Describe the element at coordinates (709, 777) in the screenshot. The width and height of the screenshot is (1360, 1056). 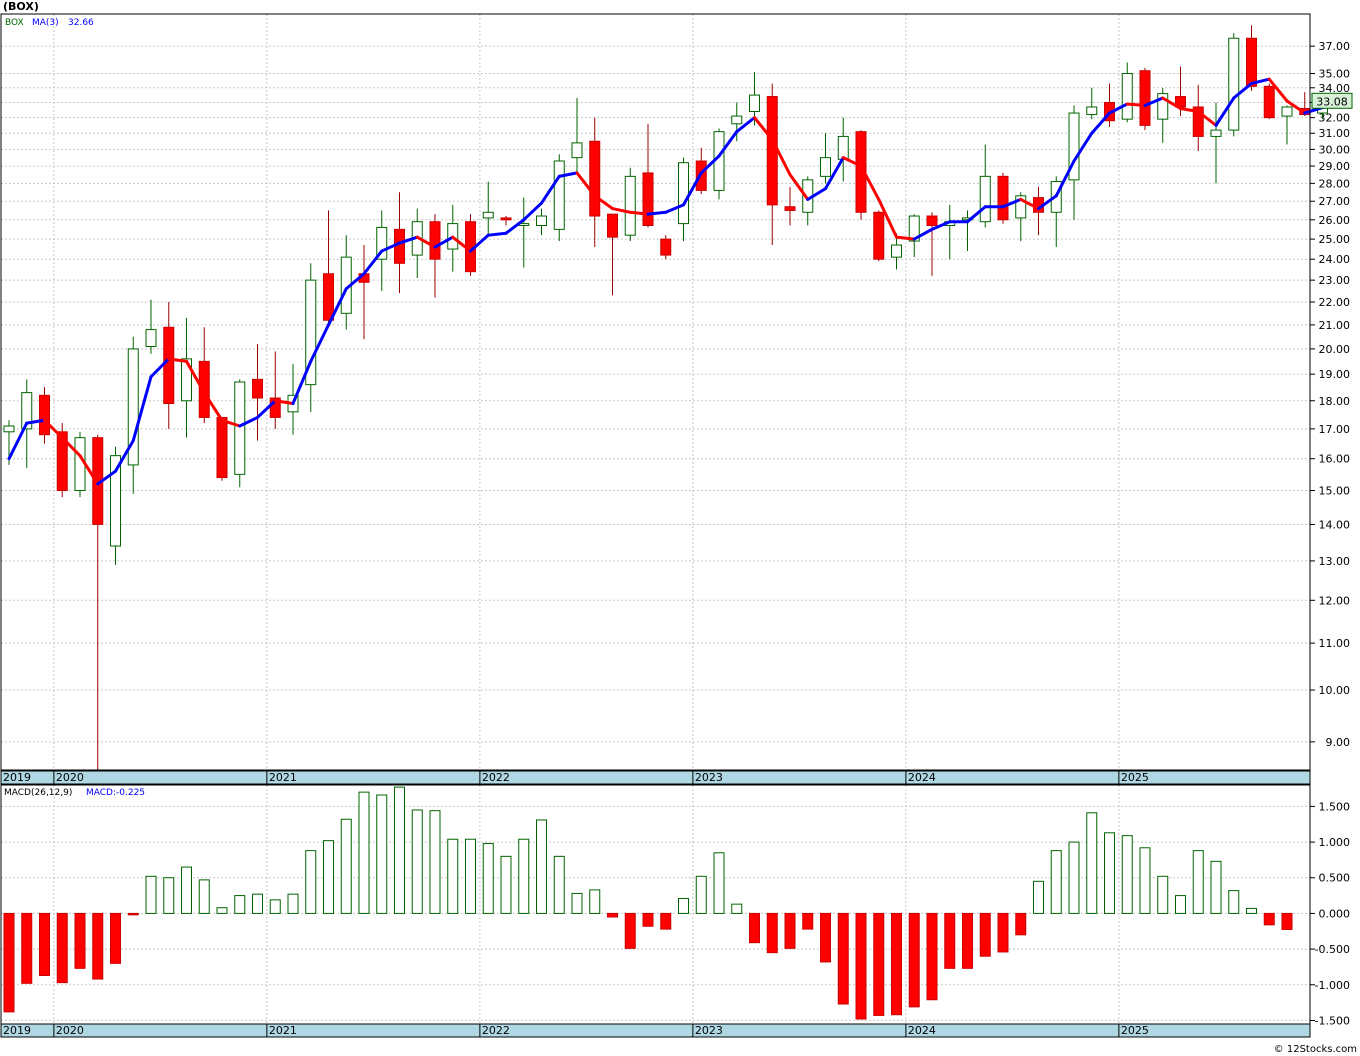
I see `price-x-label: 2023` at that location.